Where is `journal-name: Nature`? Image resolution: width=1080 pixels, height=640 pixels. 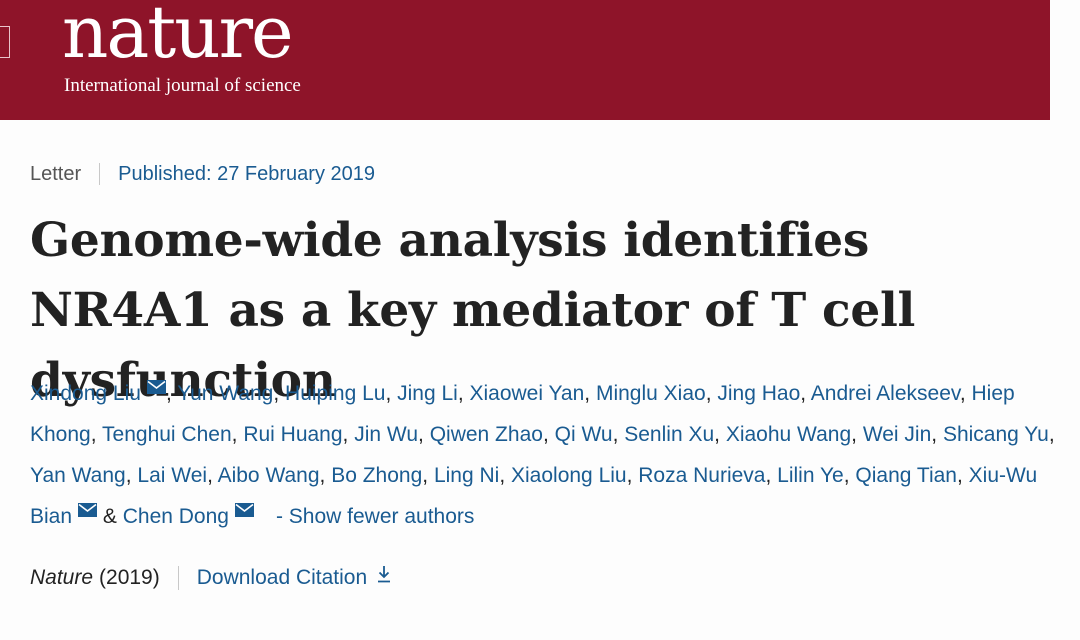 journal-name: Nature is located at coordinates (62, 577).